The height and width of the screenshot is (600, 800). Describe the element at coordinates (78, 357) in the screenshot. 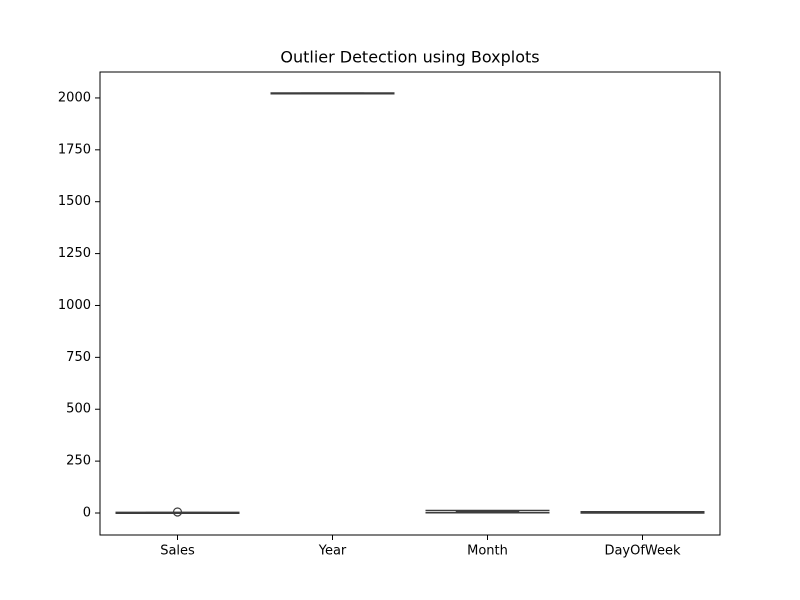

I see `y-tick-label: 750` at that location.